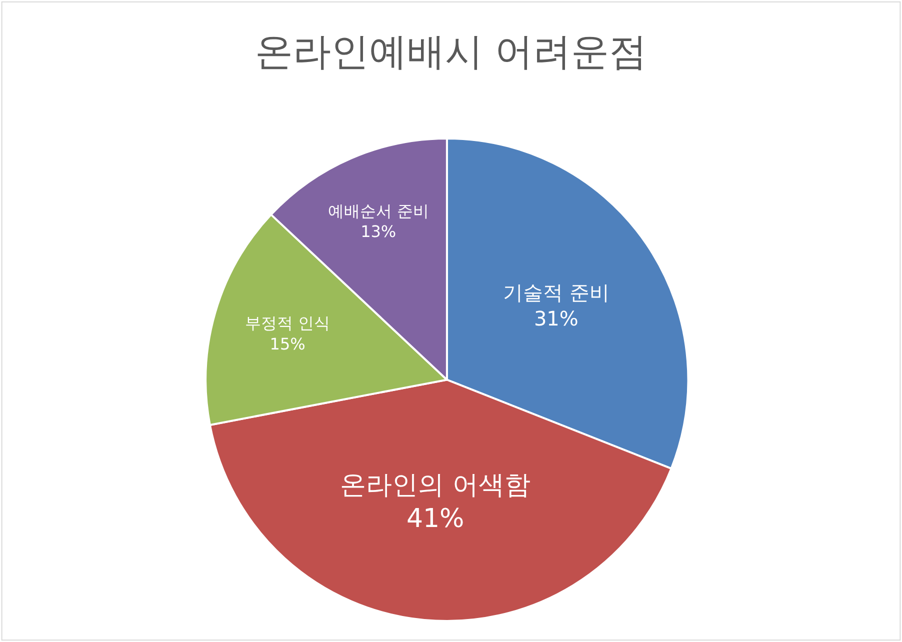  I want to click on slice-label: 부정적 인식, so click(287, 323).